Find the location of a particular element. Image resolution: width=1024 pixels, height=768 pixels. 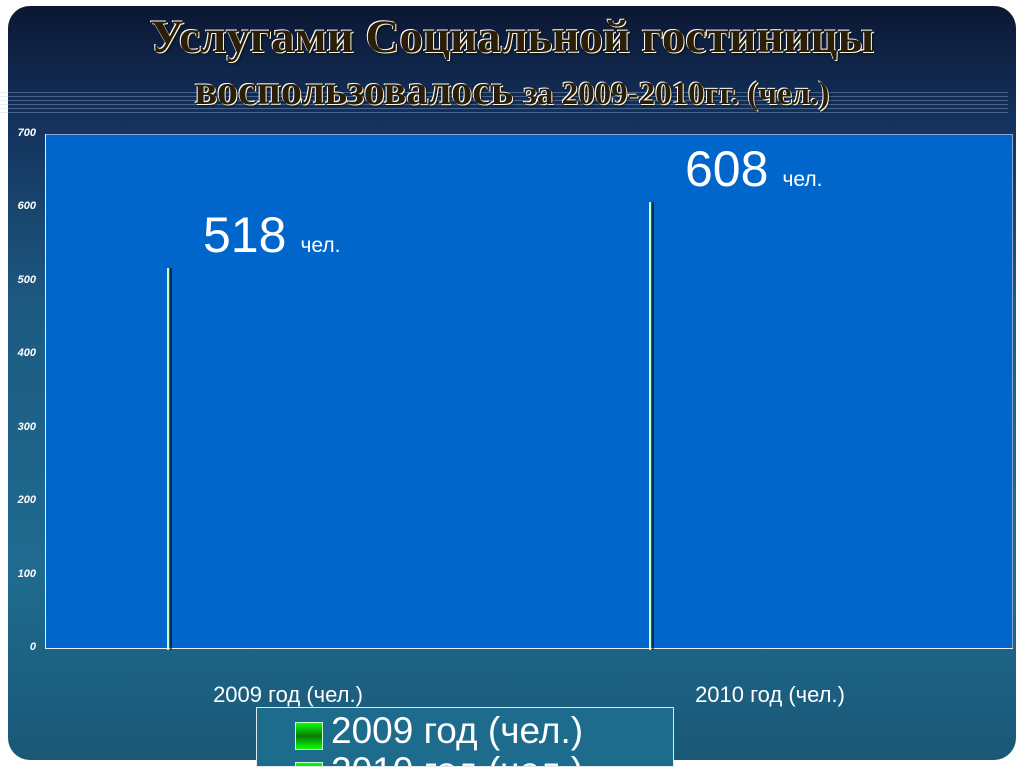

x-axis-line is located at coordinates (529, 648).